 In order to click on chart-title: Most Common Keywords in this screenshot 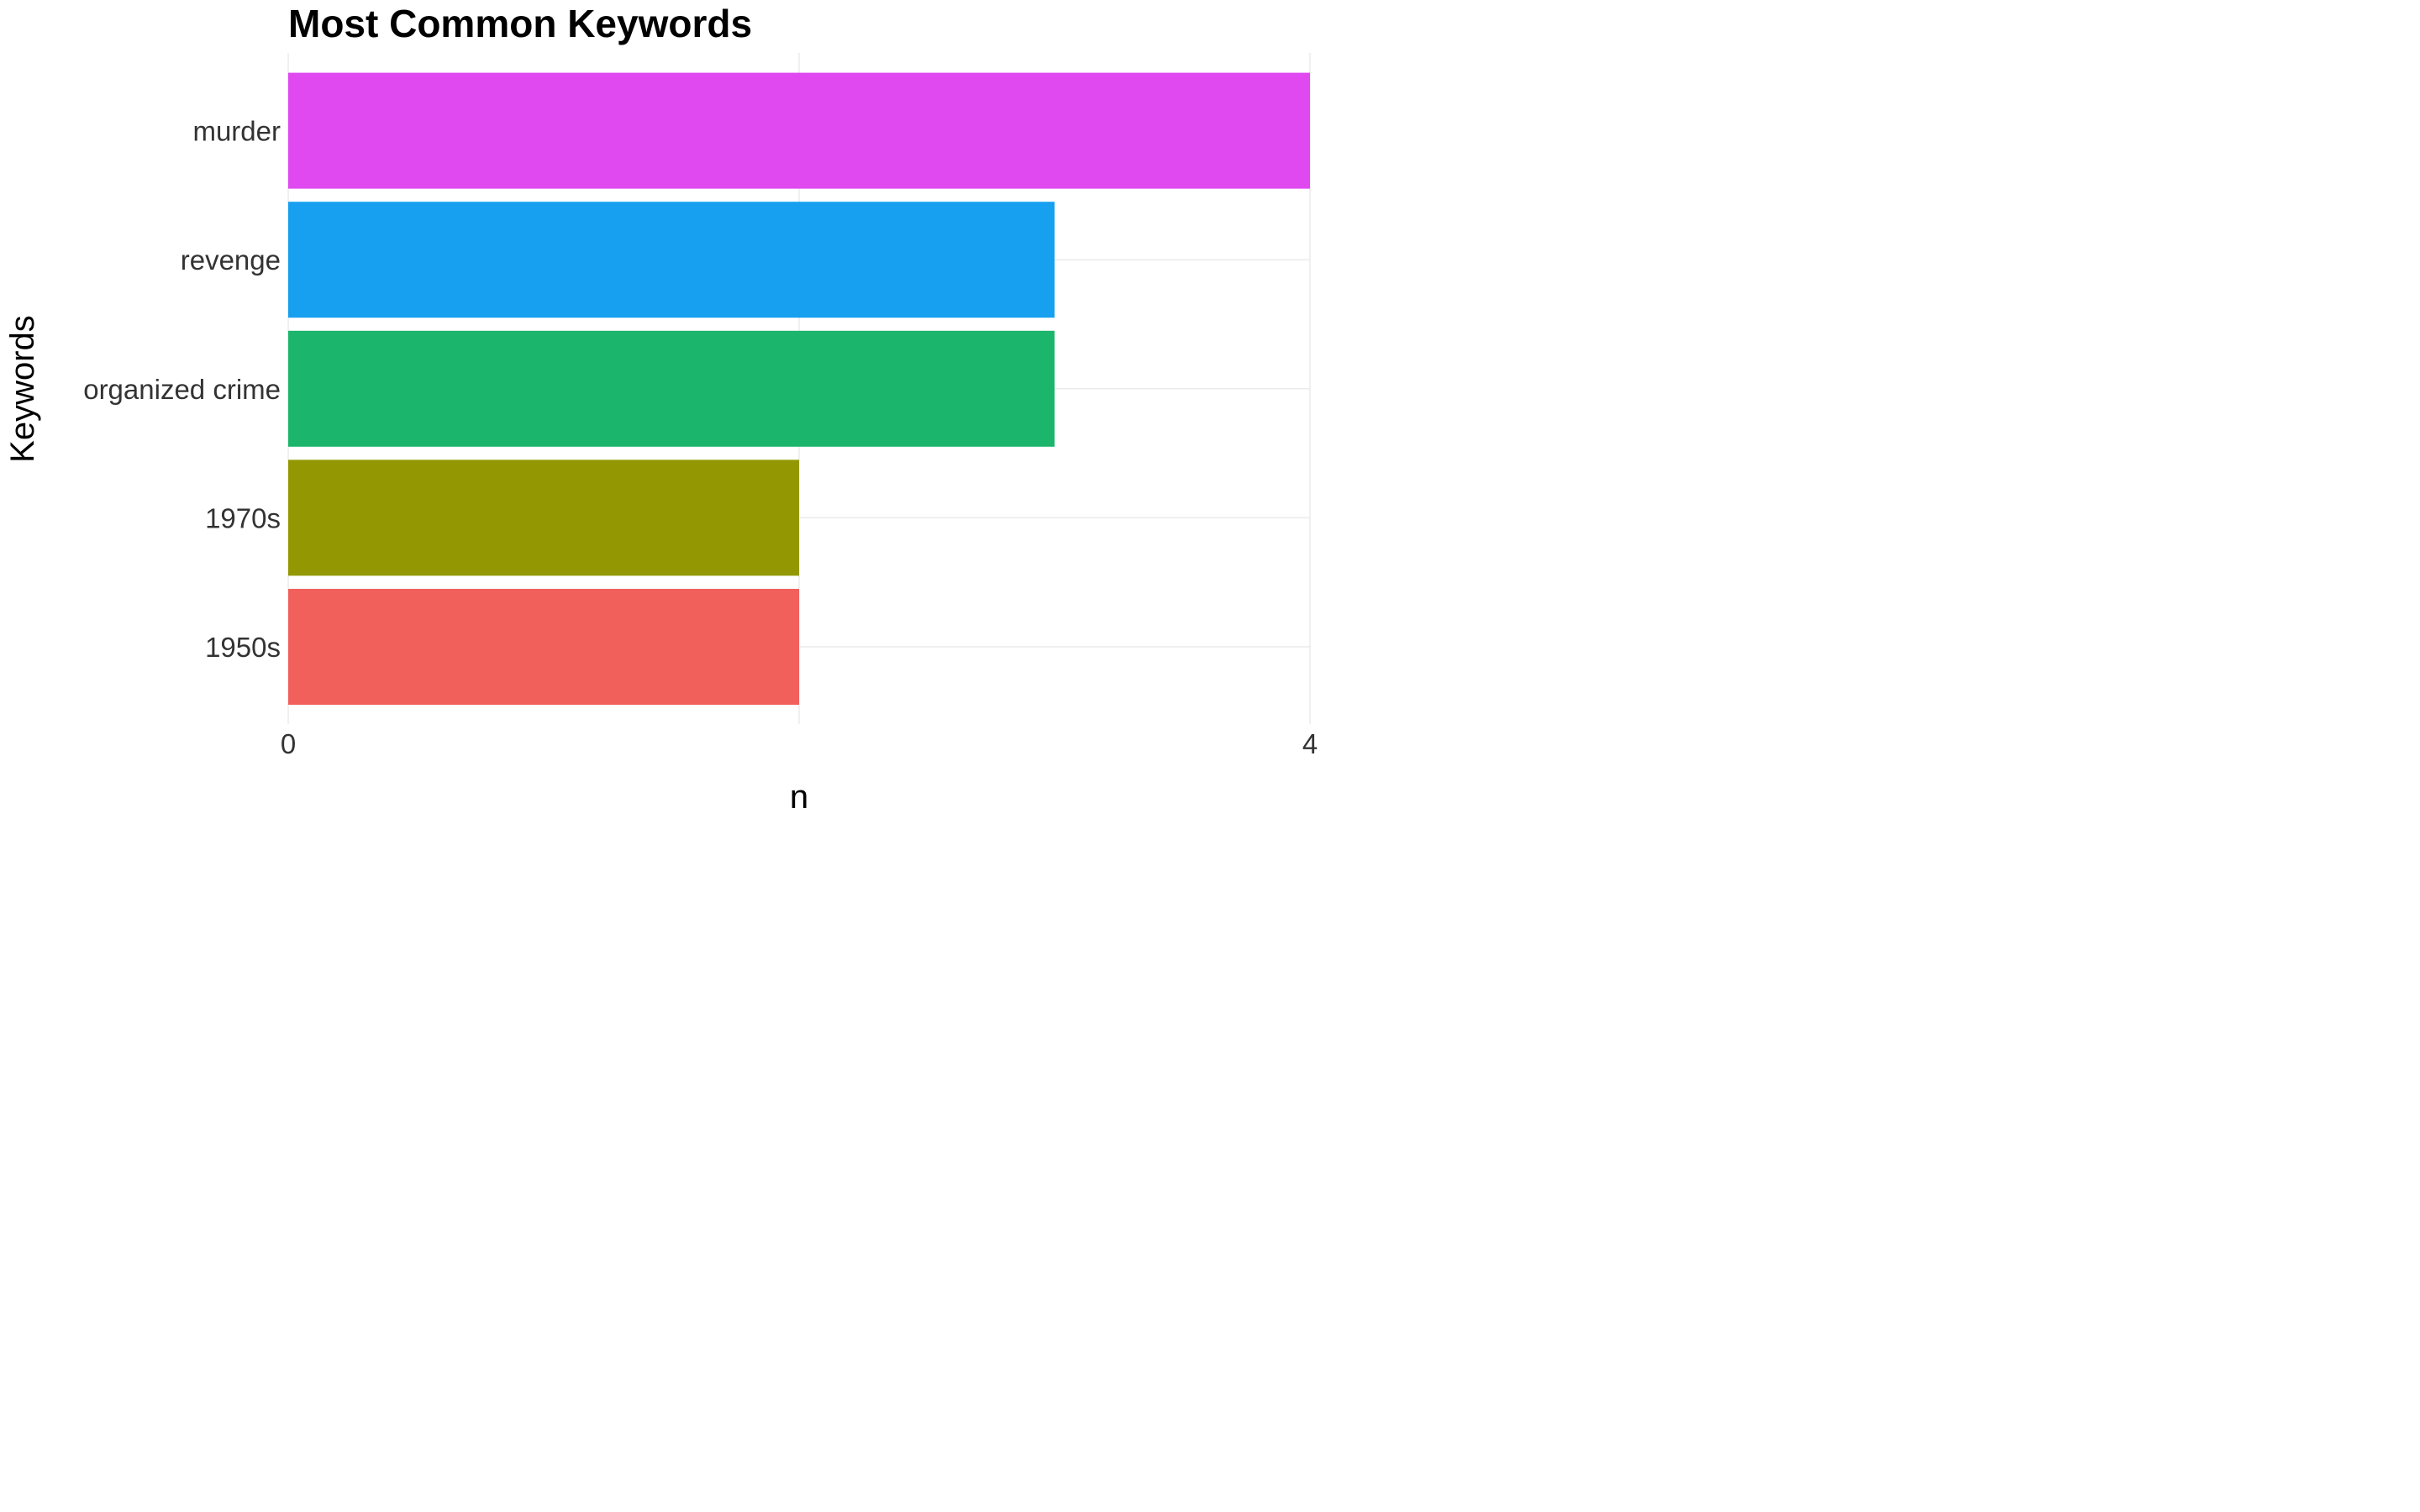, I will do `click(520, 23)`.